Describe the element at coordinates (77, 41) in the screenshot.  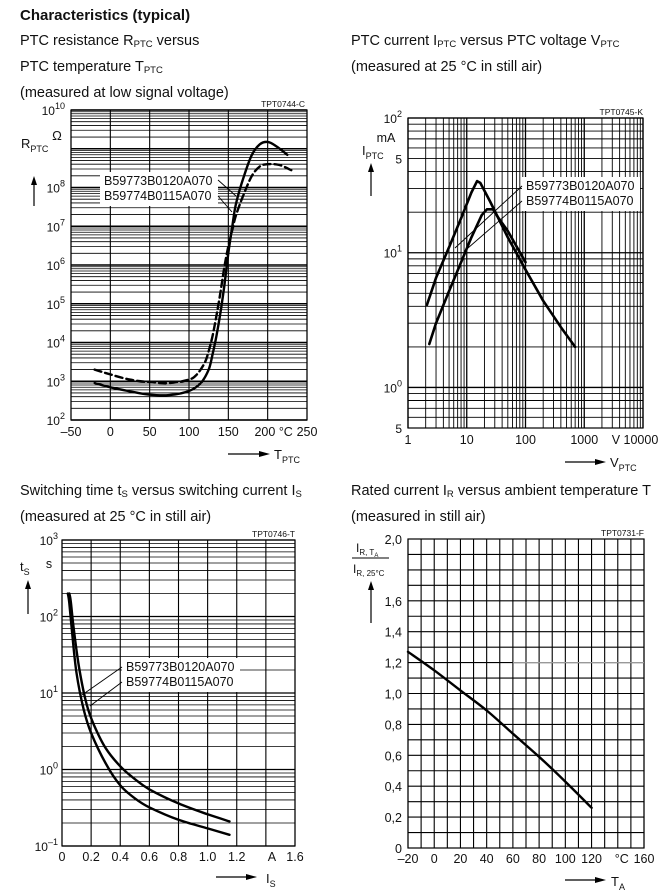
I see `caption-text: PTC resistance R` at that location.